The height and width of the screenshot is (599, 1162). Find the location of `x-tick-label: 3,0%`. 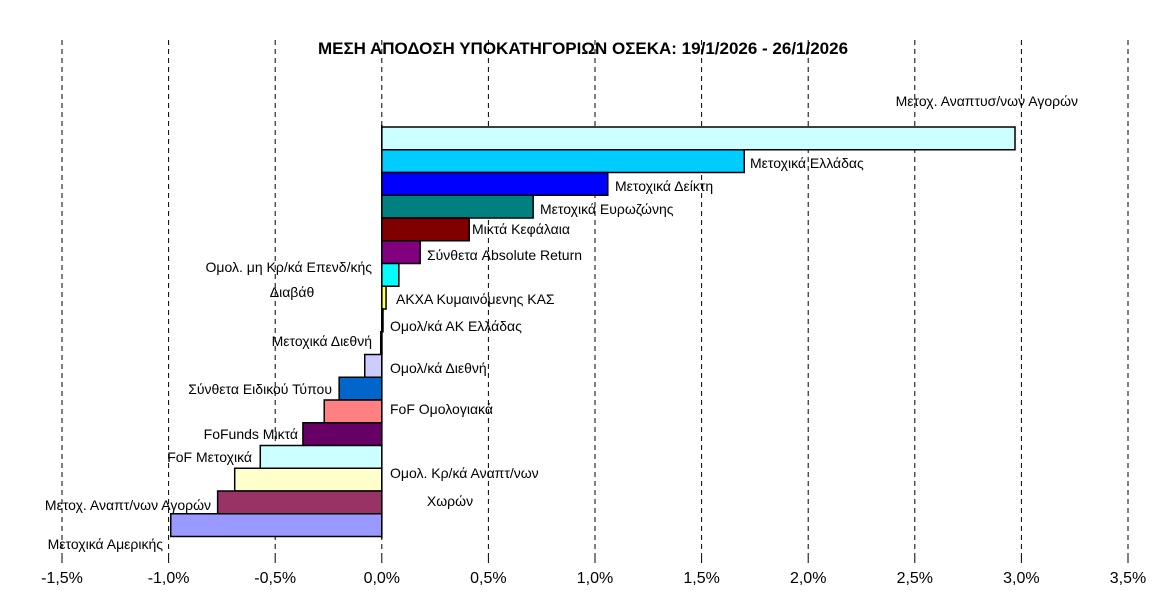

x-tick-label: 3,0% is located at coordinates (1021, 578).